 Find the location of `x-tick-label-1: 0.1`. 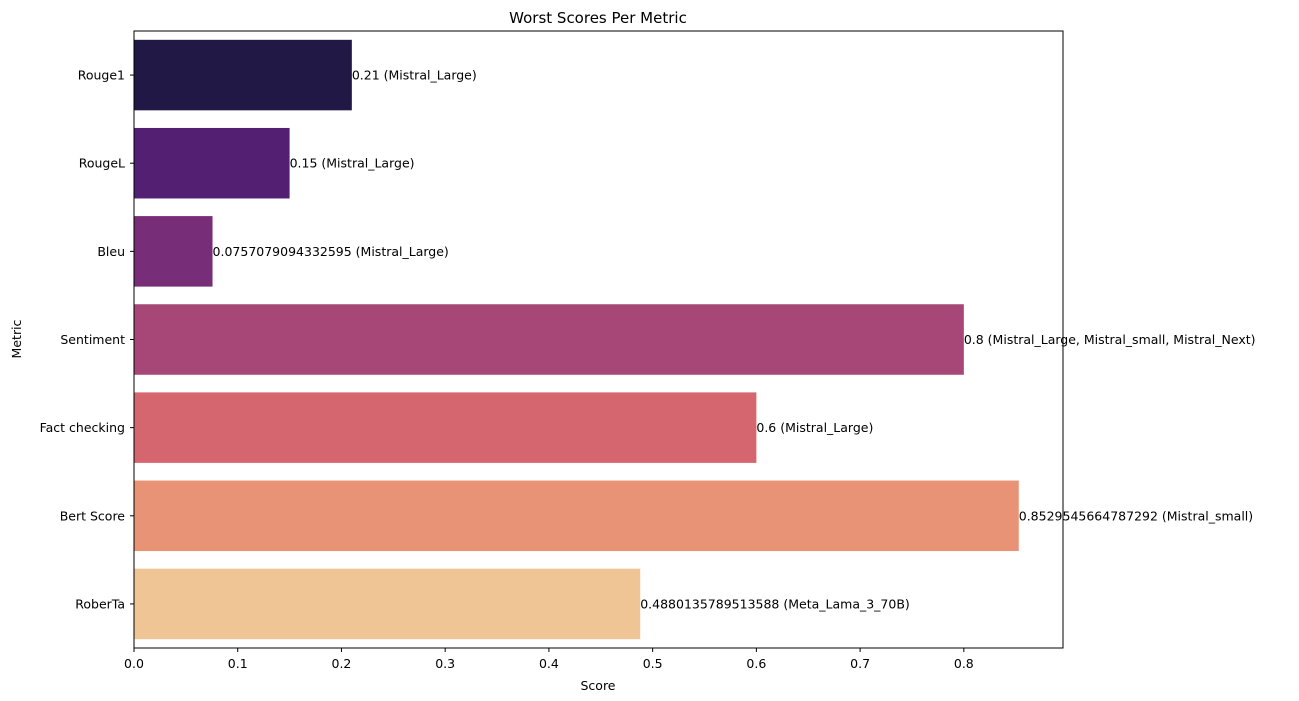

x-tick-label-1: 0.1 is located at coordinates (238, 663).